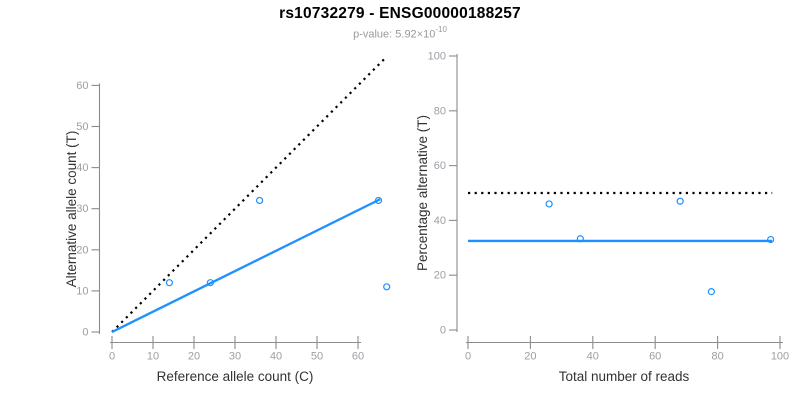 This screenshot has width=800, height=400. I want to click on y-tick-label: 30, so click(82, 209).